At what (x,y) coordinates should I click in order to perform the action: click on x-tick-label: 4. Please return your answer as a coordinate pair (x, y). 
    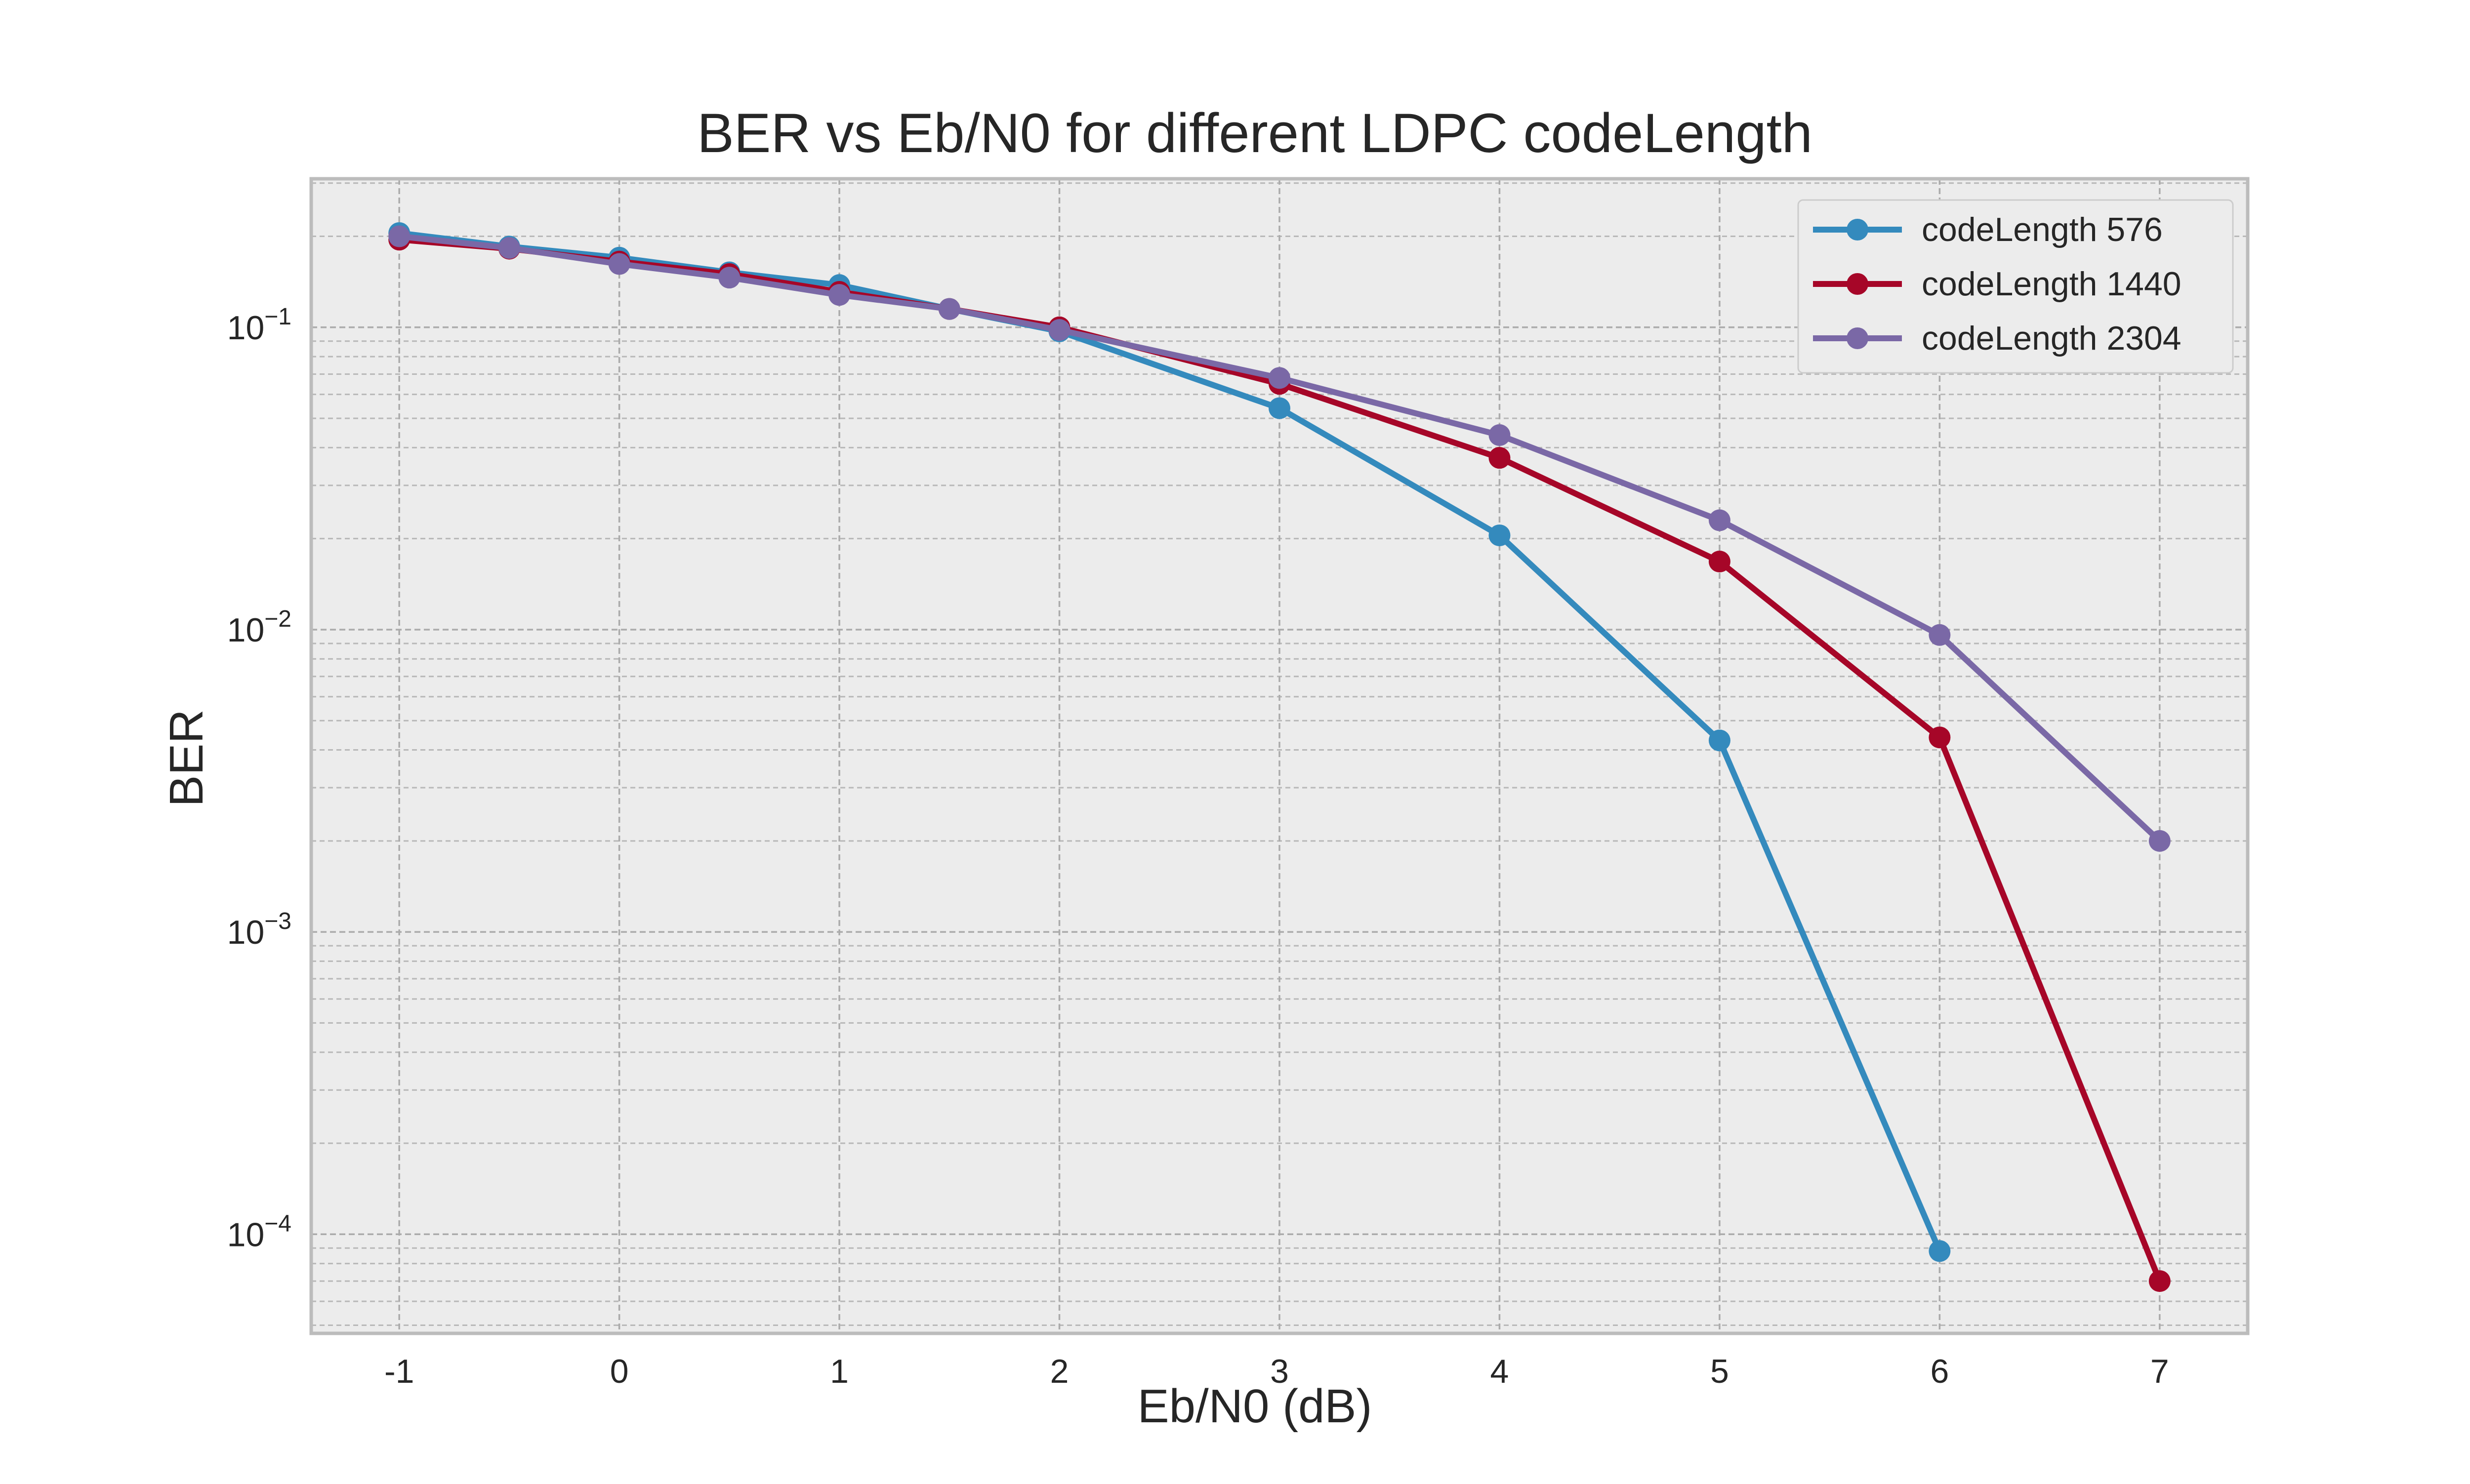
    Looking at the image, I should click on (1499, 1371).